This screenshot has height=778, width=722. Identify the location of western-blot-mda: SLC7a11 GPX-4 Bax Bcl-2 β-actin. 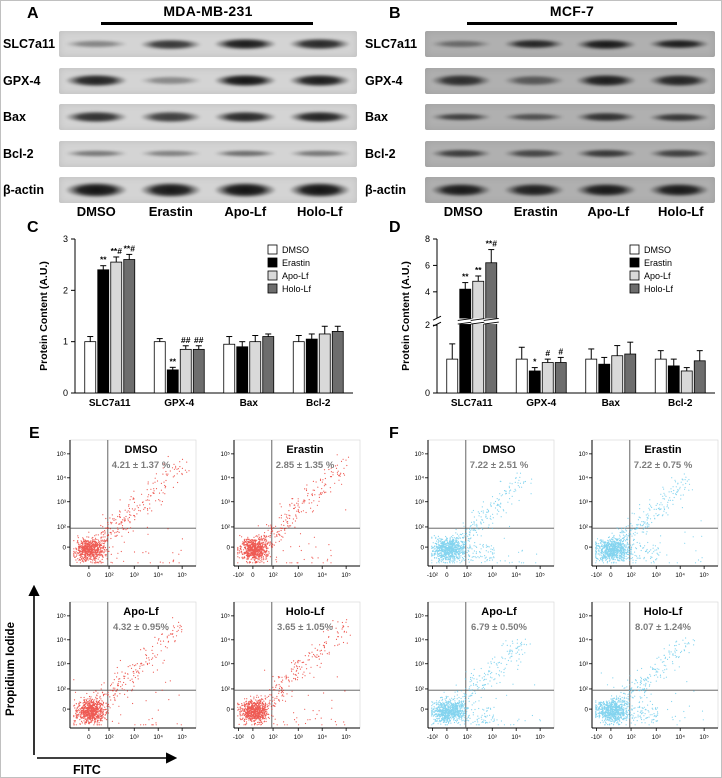
(181, 118).